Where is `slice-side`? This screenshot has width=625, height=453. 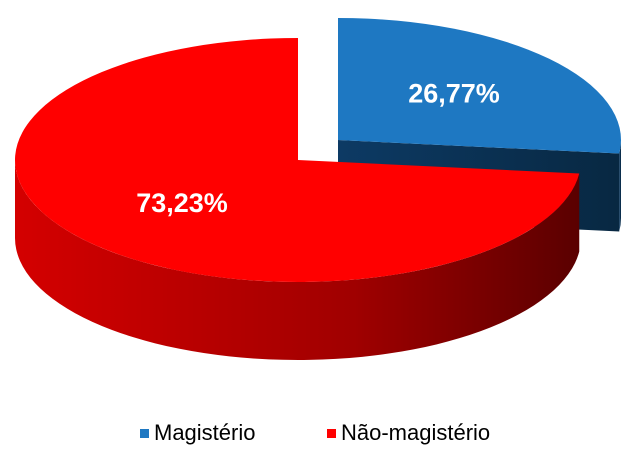
slice-side is located at coordinates (620, 186).